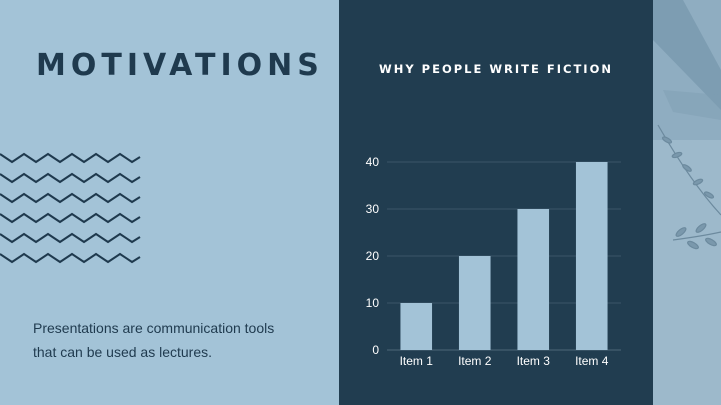  Describe the element at coordinates (70, 208) in the screenshot. I see `zigzag-decoration` at that location.